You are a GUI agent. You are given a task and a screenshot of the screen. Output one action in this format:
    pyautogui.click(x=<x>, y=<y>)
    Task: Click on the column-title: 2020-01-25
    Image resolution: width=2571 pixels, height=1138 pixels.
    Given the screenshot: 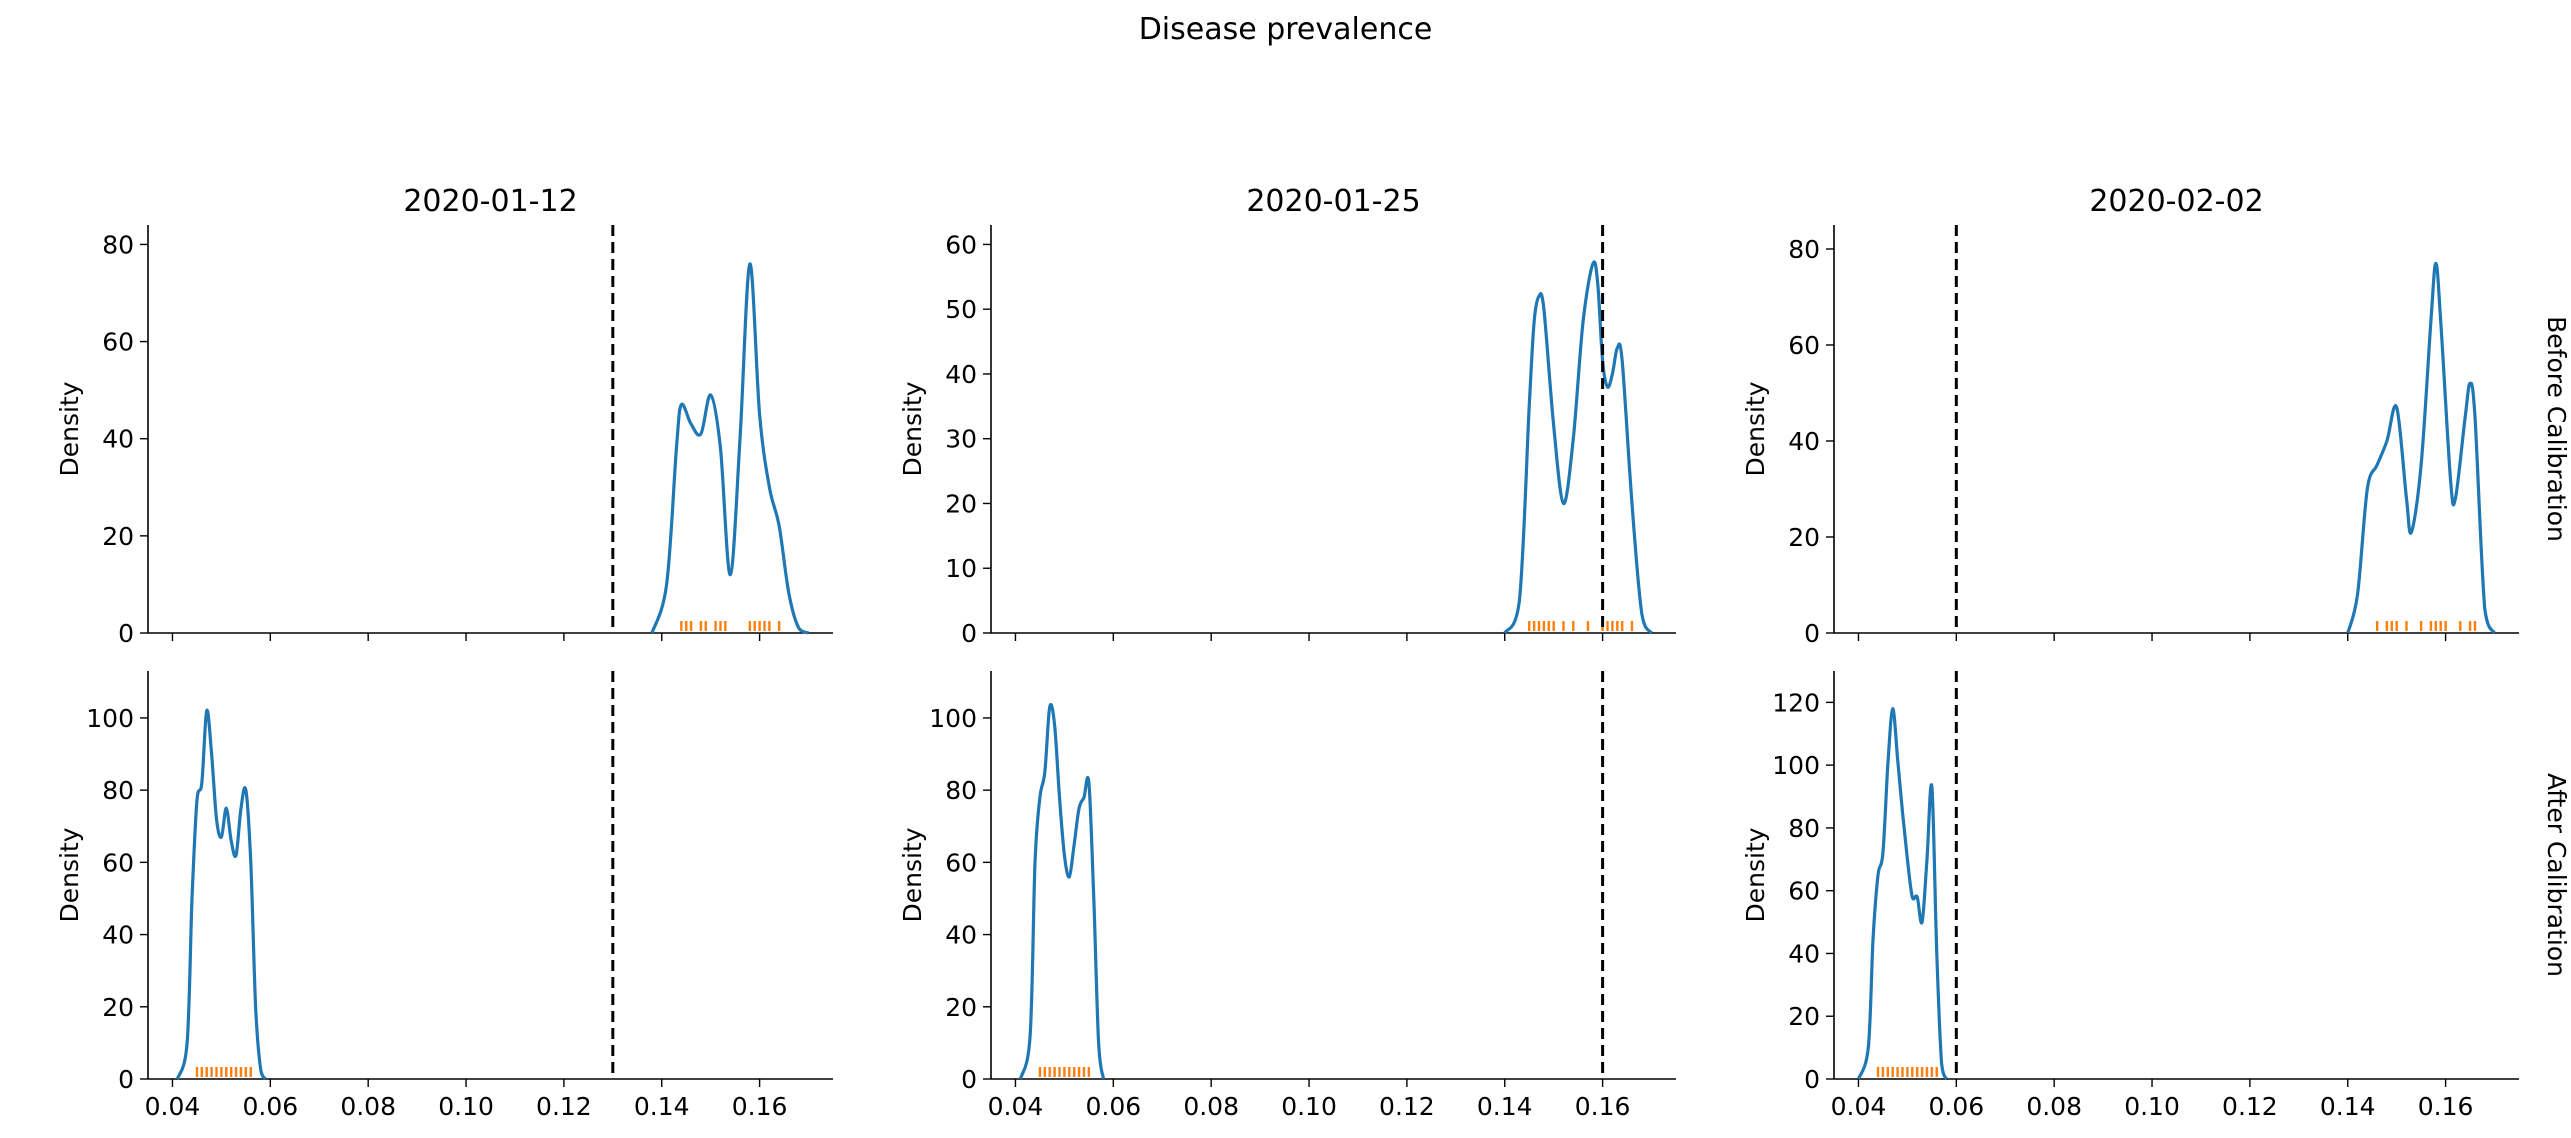 What is the action you would take?
    pyautogui.click(x=1333, y=201)
    